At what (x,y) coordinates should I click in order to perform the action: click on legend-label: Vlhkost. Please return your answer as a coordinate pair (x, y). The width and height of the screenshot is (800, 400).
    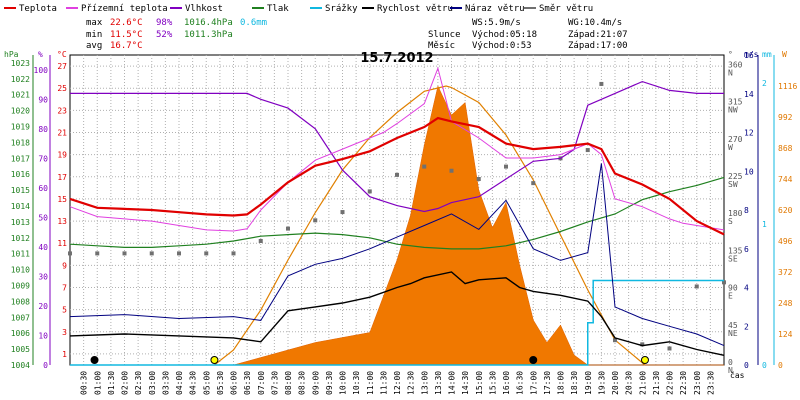
    Looking at the image, I should click on (204, 9).